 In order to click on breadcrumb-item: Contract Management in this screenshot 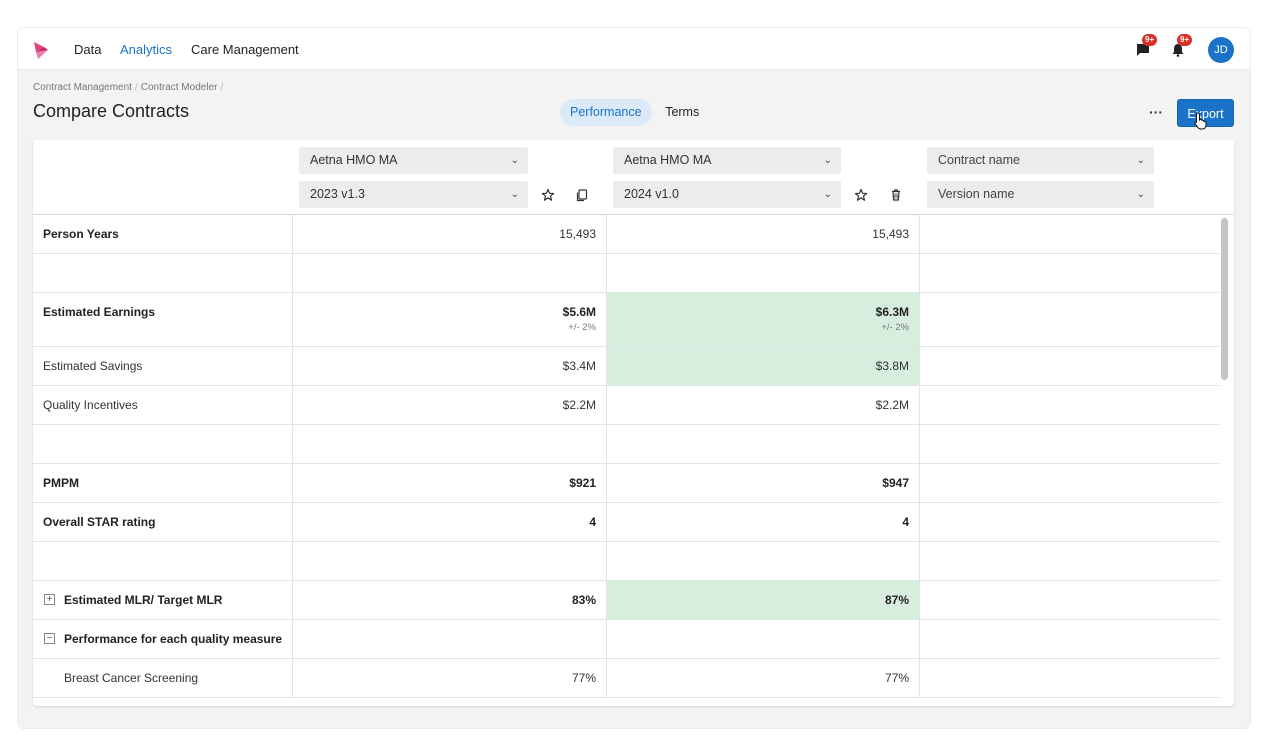, I will do `click(82, 87)`.